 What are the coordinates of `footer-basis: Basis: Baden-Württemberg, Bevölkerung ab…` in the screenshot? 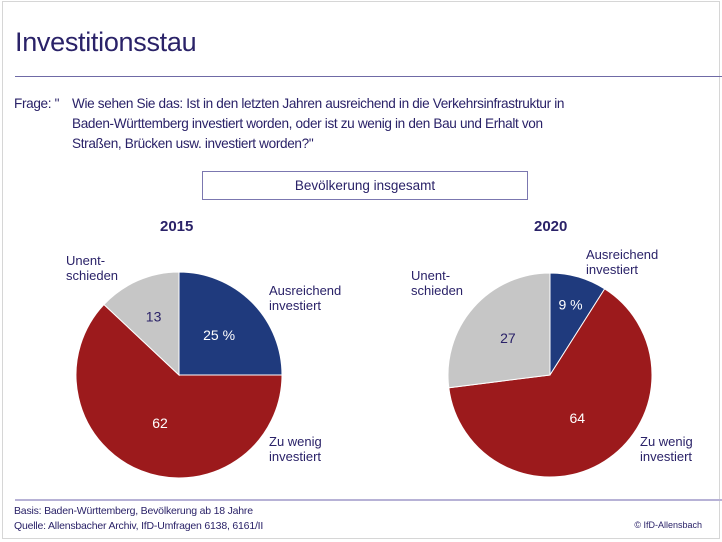 It's located at (133, 511).